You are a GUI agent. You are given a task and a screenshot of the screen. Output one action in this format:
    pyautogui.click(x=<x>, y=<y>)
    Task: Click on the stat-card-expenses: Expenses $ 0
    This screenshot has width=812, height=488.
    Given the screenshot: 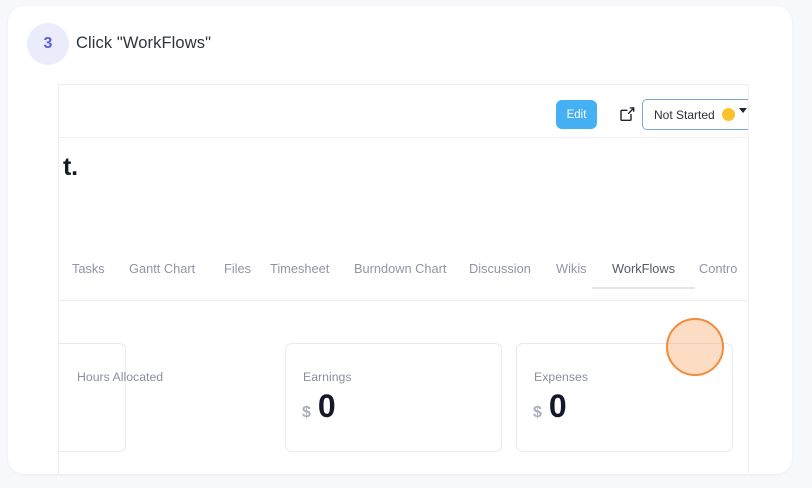 What is the action you would take?
    pyautogui.click(x=624, y=397)
    